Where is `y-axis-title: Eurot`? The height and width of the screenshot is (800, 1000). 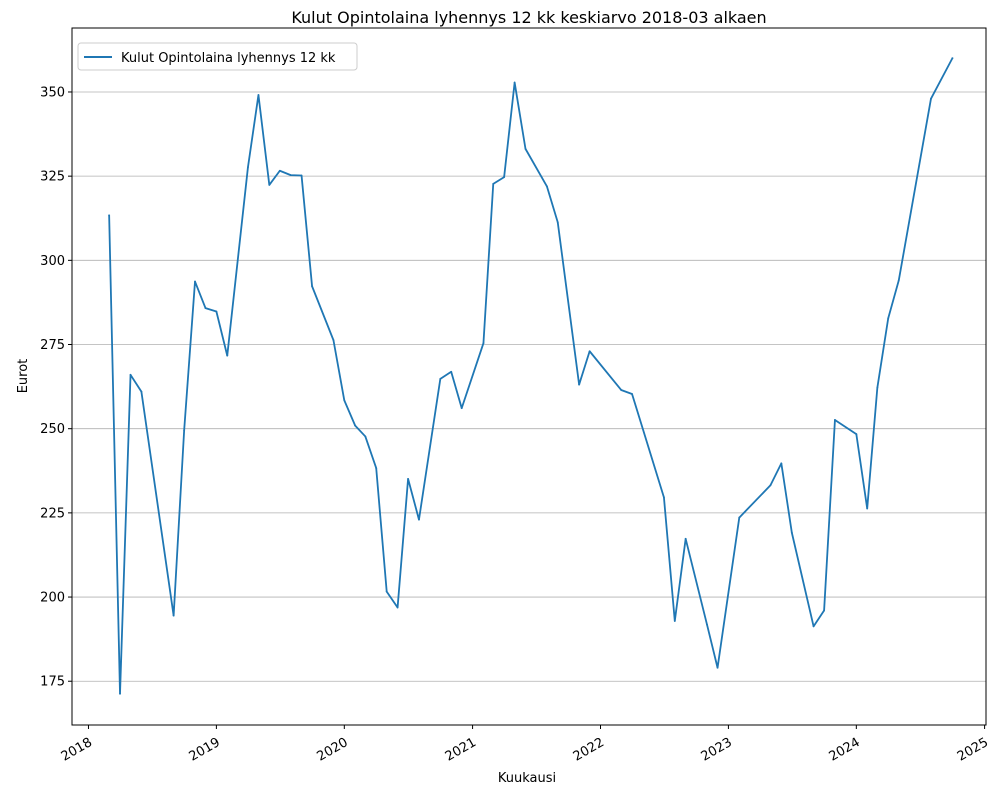
y-axis-title: Eurot is located at coordinates (23, 376).